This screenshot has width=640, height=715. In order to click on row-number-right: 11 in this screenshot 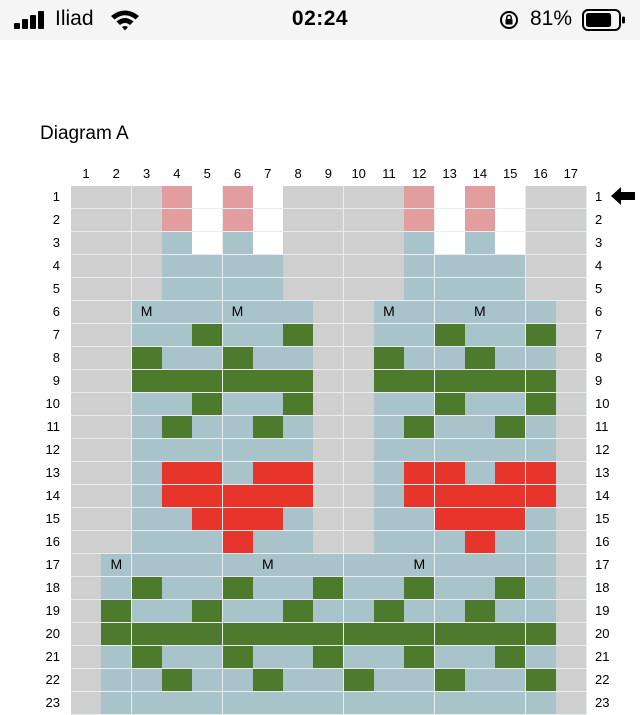, I will do `click(602, 426)`.